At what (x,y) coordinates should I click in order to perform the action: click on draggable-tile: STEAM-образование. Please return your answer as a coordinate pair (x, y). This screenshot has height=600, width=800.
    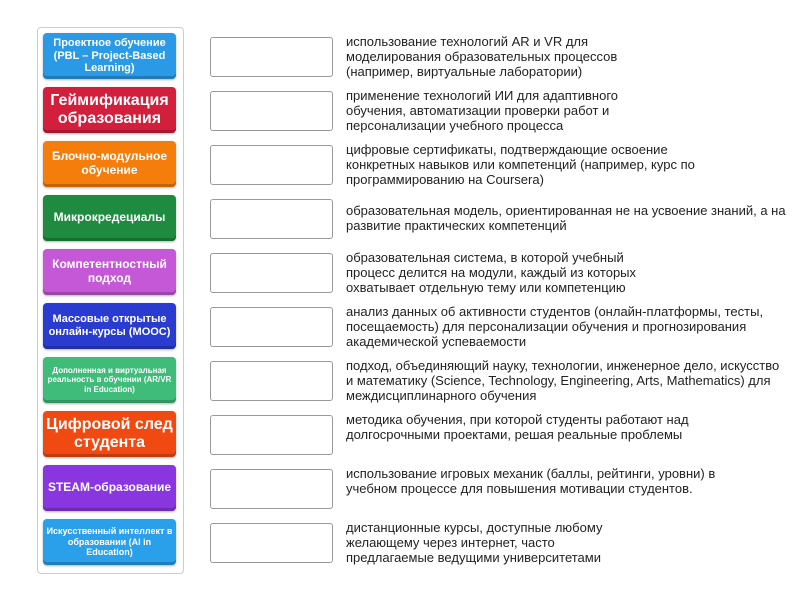
    Looking at the image, I should click on (109, 488).